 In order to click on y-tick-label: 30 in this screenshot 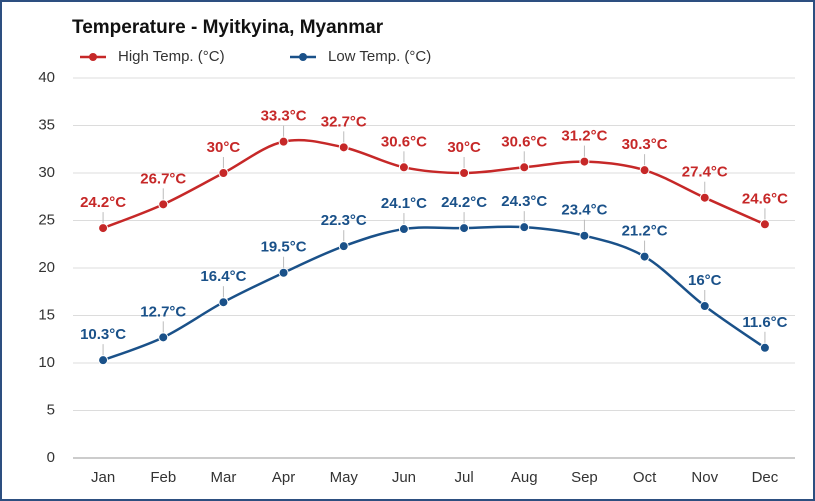, I will do `click(46, 172)`.